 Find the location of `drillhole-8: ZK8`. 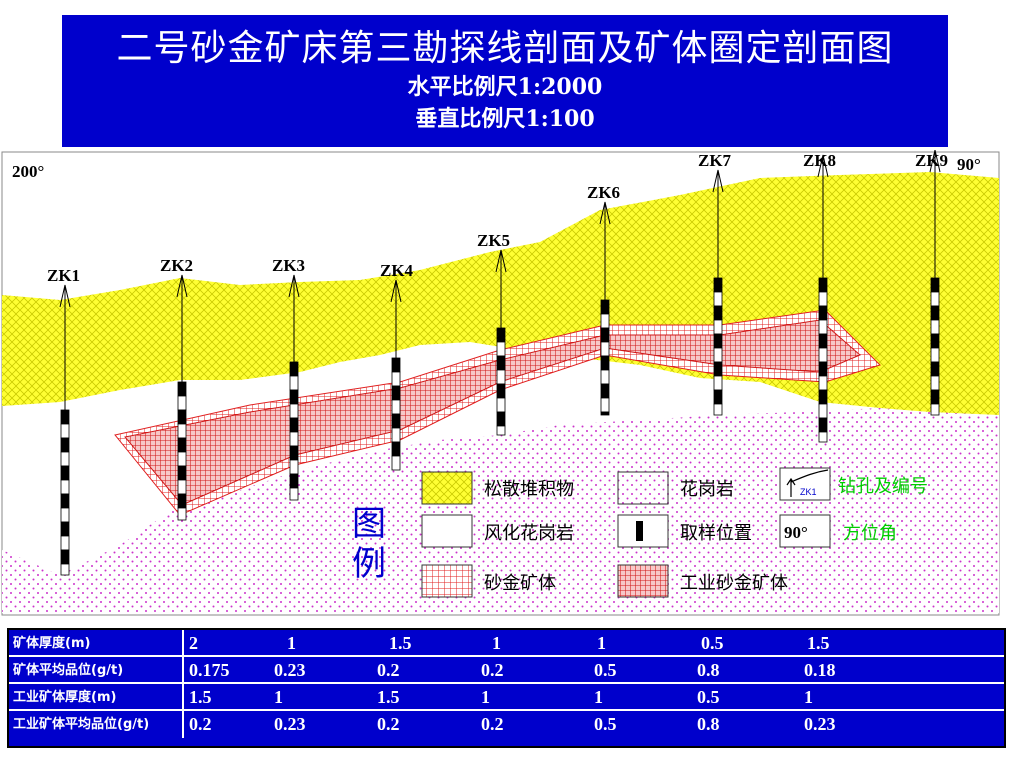

drillhole-8: ZK8 is located at coordinates (819, 297).